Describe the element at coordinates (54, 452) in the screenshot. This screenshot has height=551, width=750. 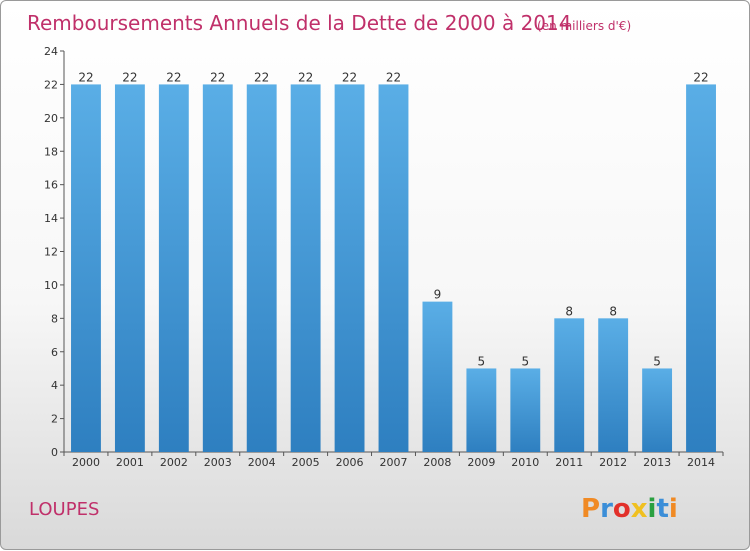
I see `y-tick-label: 0` at that location.